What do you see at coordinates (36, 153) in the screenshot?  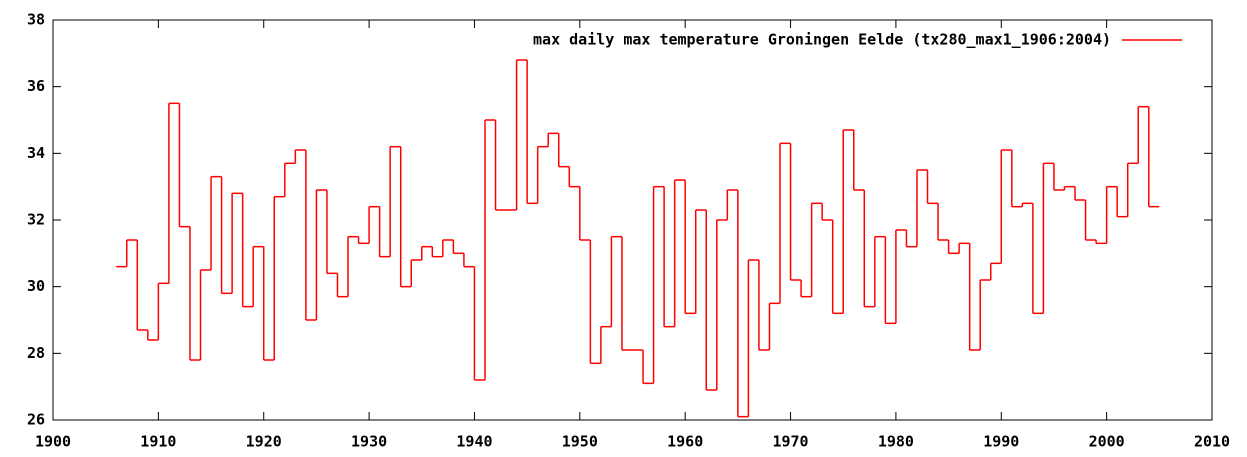 I see `y-tick-label: 34` at bounding box center [36, 153].